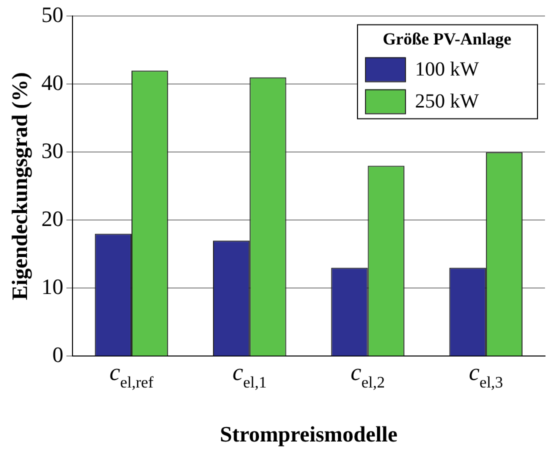 Image resolution: width=557 pixels, height=453 pixels. What do you see at coordinates (52, 218) in the screenshot?
I see `y-tick-label: 20` at bounding box center [52, 218].